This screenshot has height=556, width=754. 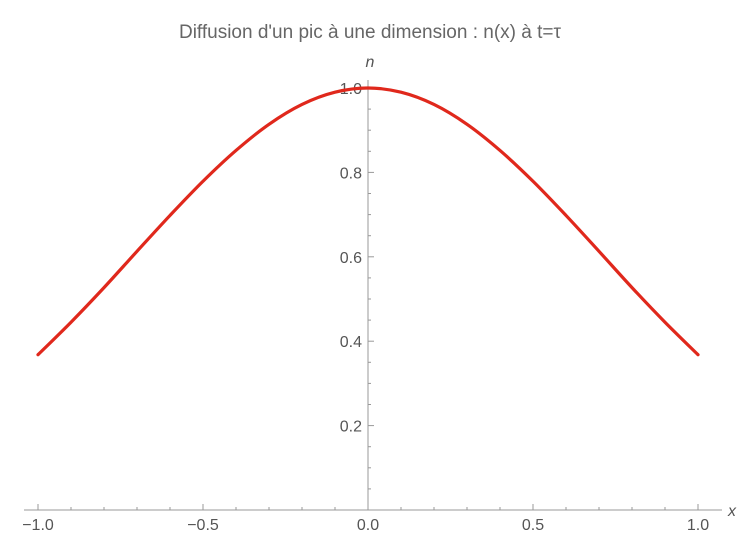 What do you see at coordinates (533, 525) in the screenshot?
I see `x-tick-label: 0.5` at bounding box center [533, 525].